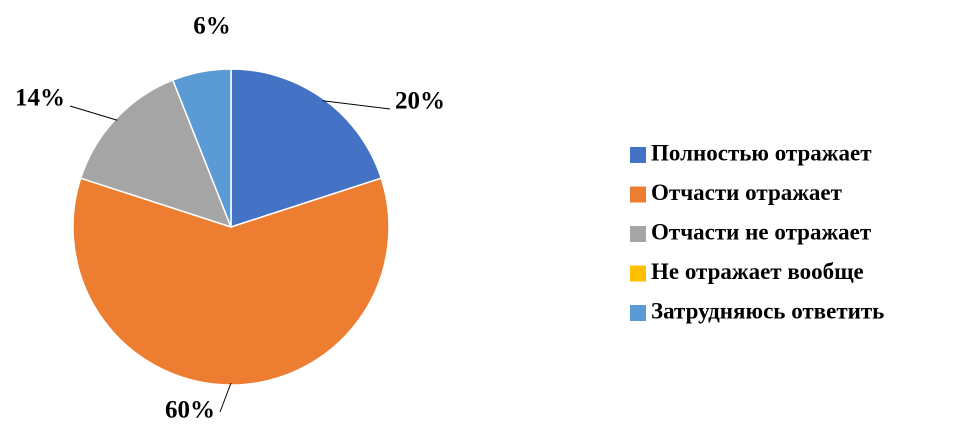 The image size is (979, 428). What do you see at coordinates (40, 98) in the screenshot?
I see `data-label: 14%` at bounding box center [40, 98].